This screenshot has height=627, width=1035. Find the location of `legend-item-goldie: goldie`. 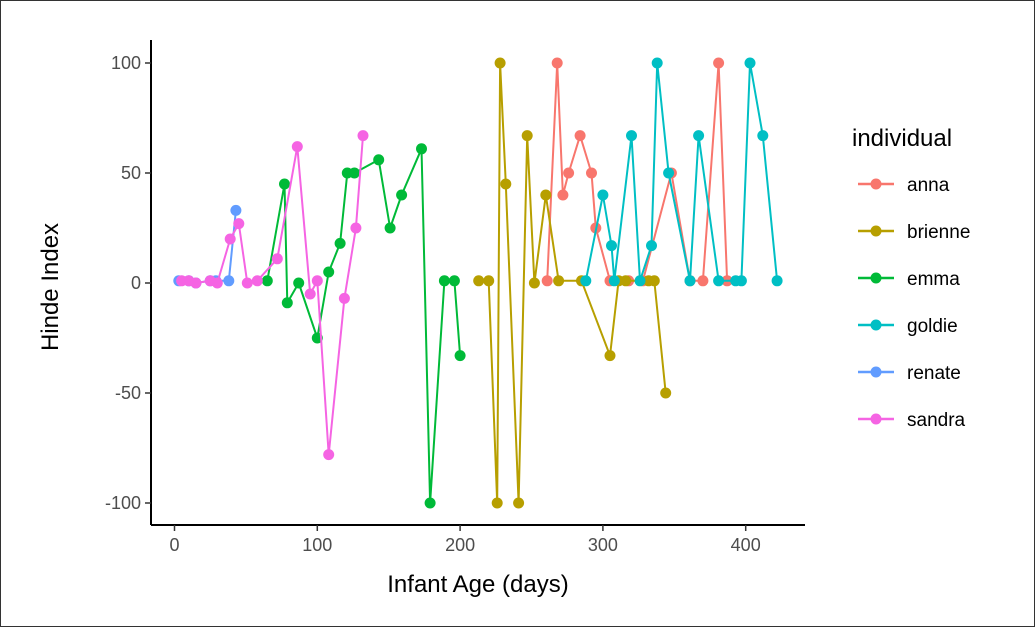

legend-item-goldie: goldie is located at coordinates (908, 326).